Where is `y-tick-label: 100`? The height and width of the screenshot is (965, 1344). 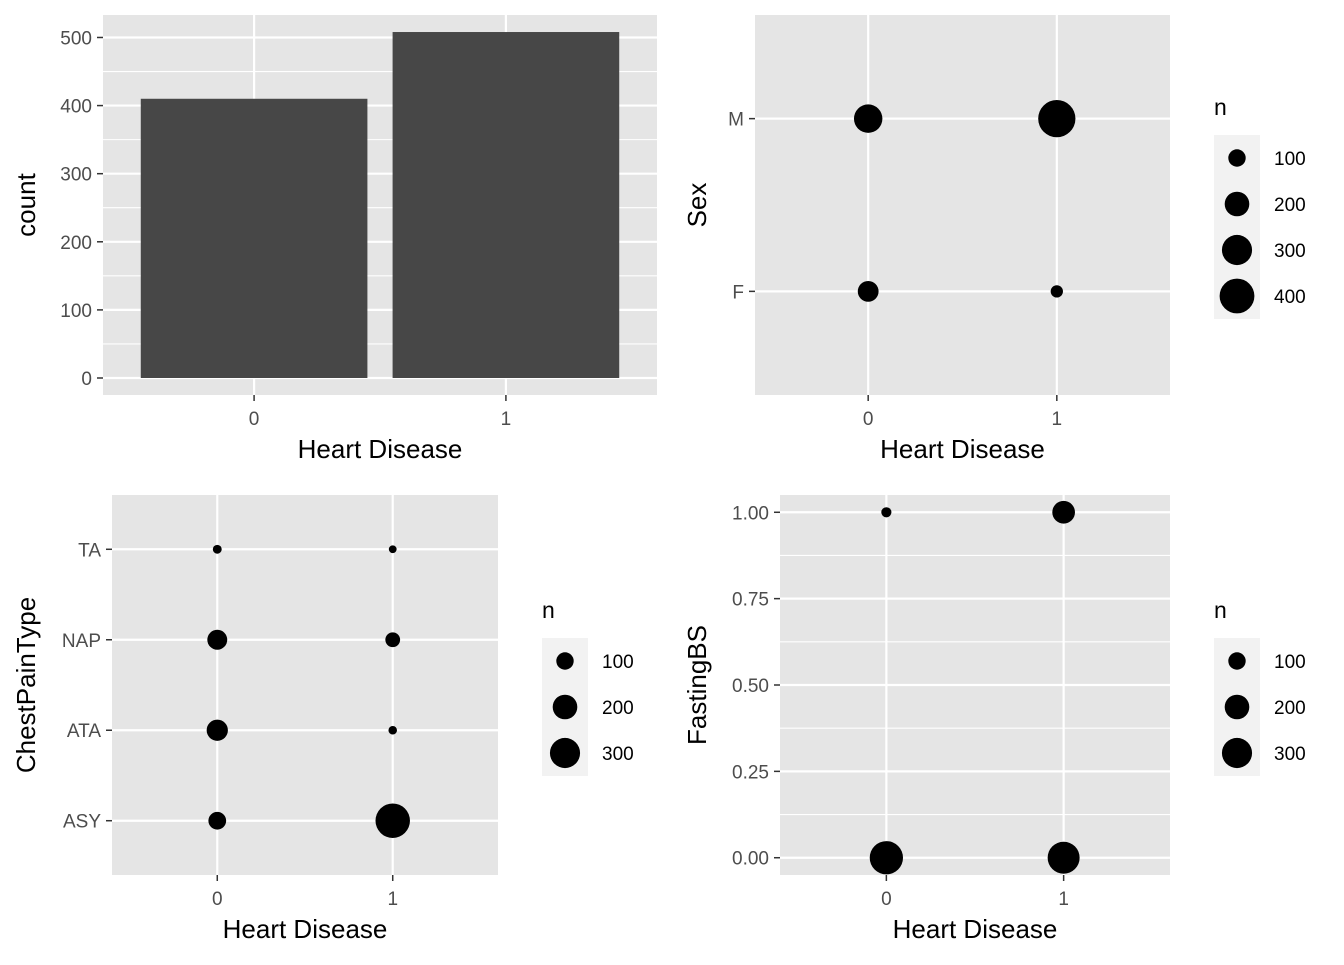
y-tick-label: 100 is located at coordinates (76, 311).